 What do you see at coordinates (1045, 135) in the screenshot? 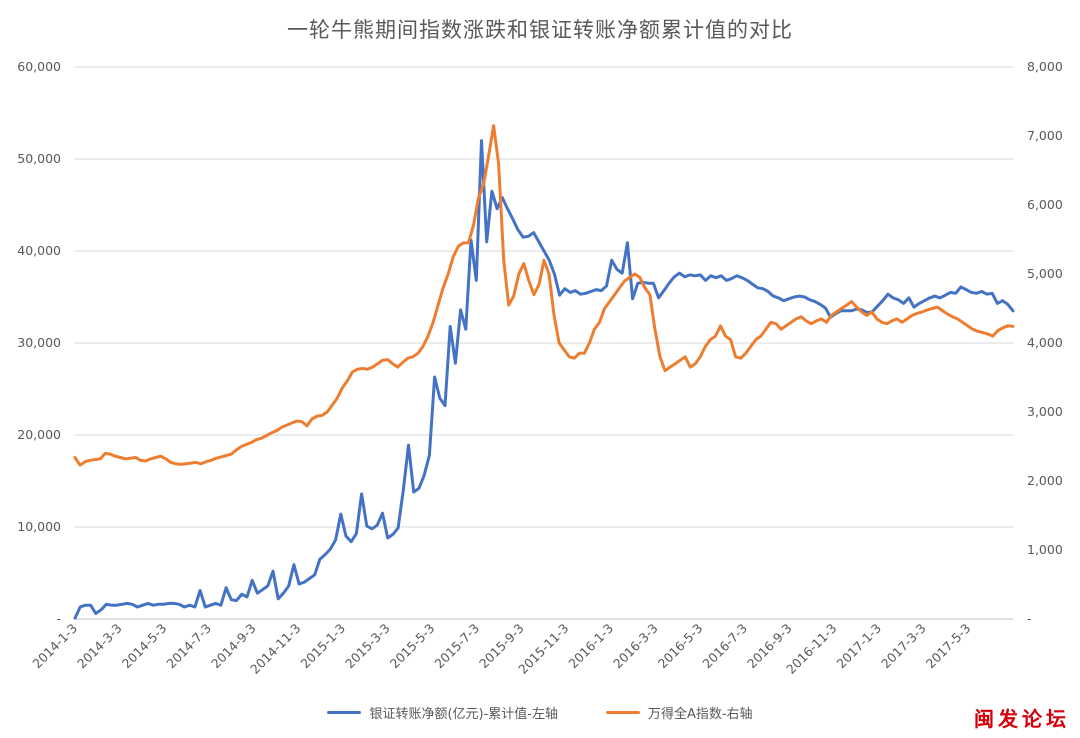
I see `y-right-tick-label: 7,000` at bounding box center [1045, 135].